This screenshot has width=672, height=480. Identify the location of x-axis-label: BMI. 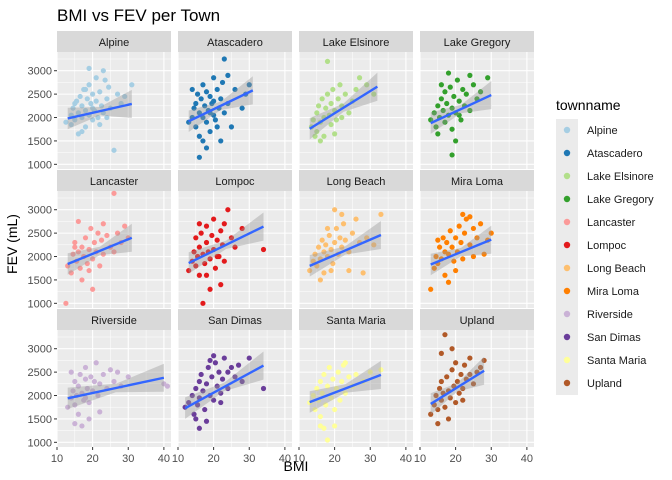
(296, 466).